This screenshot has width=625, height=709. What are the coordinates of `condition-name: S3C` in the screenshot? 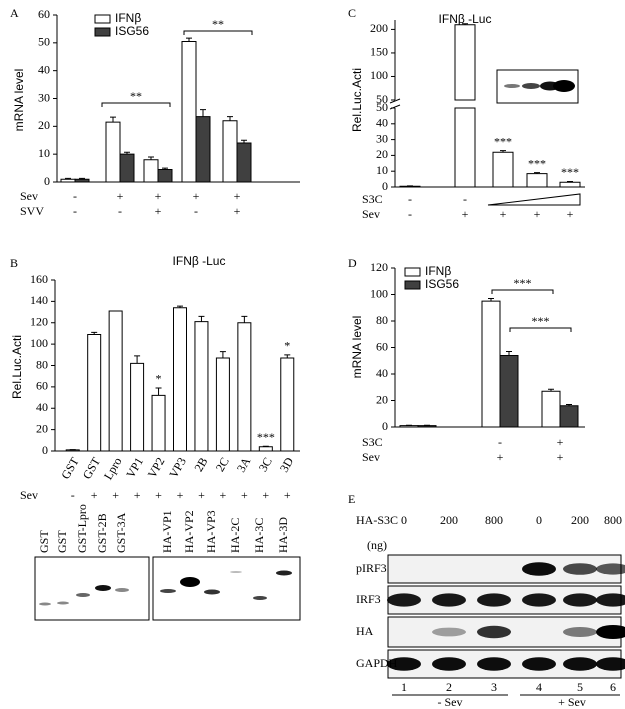 It's located at (372, 199).